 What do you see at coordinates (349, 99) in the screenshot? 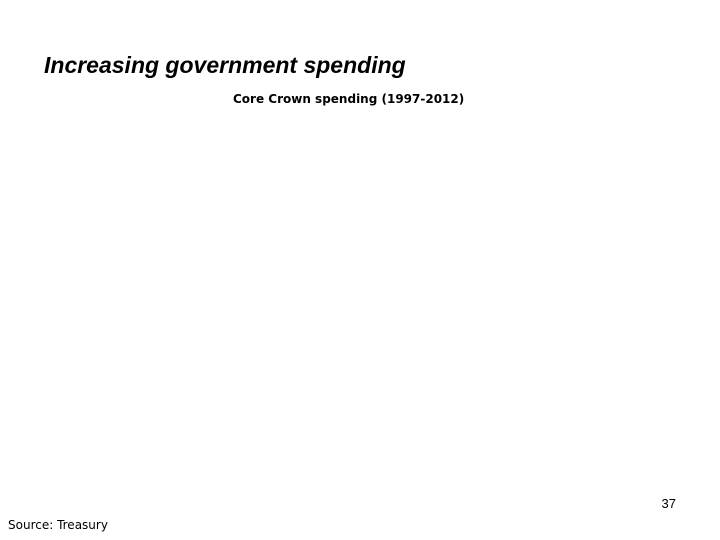
I see `chart-title: Core Crown spending (1997-2012)` at bounding box center [349, 99].